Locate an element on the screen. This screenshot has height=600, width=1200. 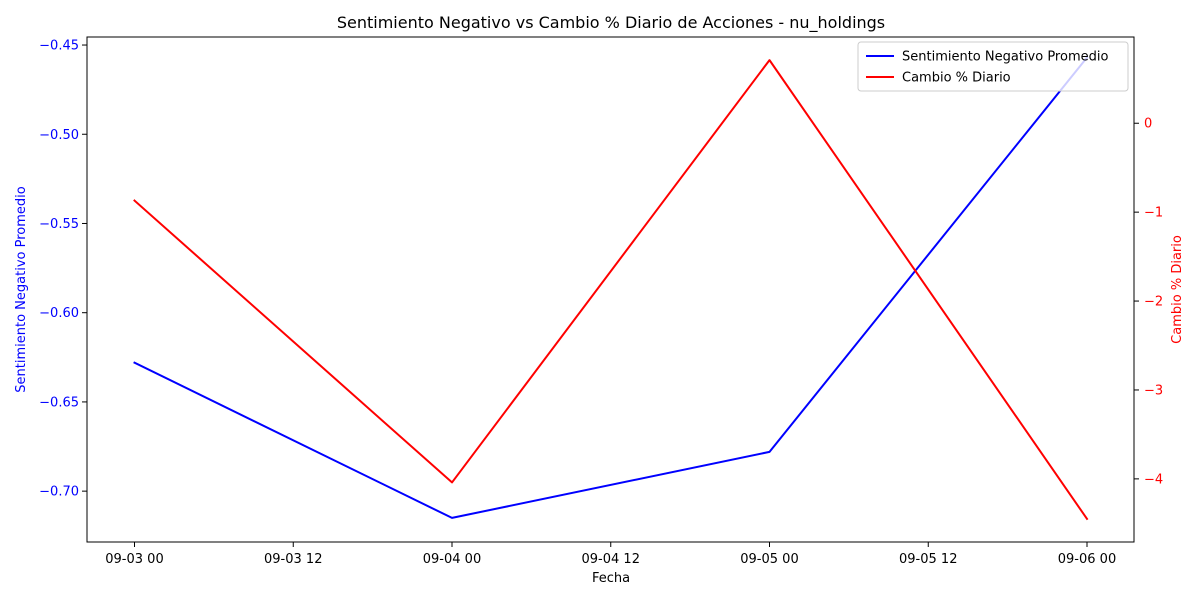
legend-box is located at coordinates (993, 66).